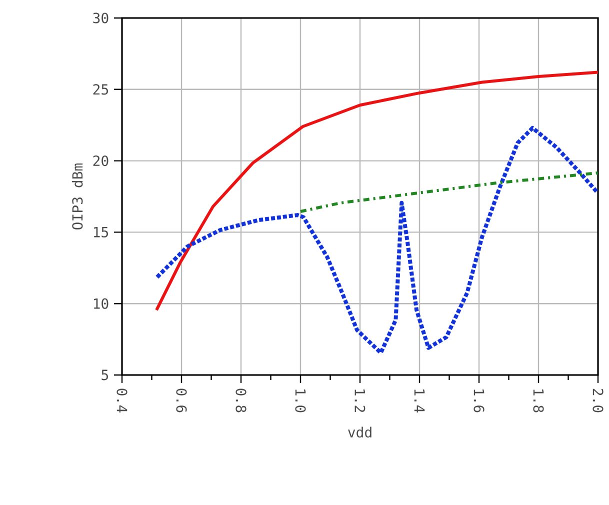 The width and height of the screenshot is (609, 505). Describe the element at coordinates (448, 192) in the screenshot. I see `line-series` at that location.